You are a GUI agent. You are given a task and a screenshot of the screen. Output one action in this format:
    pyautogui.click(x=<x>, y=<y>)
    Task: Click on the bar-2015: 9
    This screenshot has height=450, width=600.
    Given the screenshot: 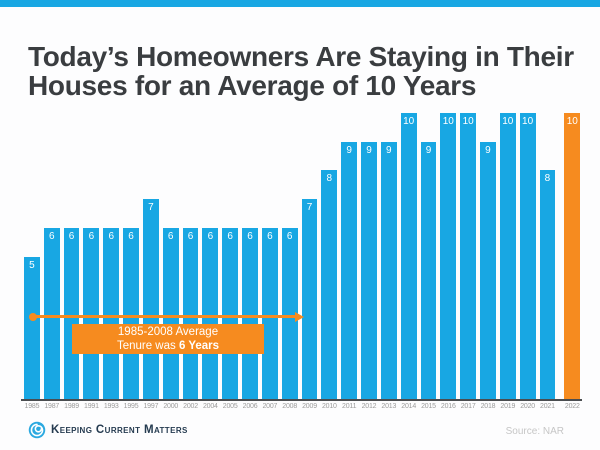 What is the action you would take?
    pyautogui.click(x=428, y=270)
    